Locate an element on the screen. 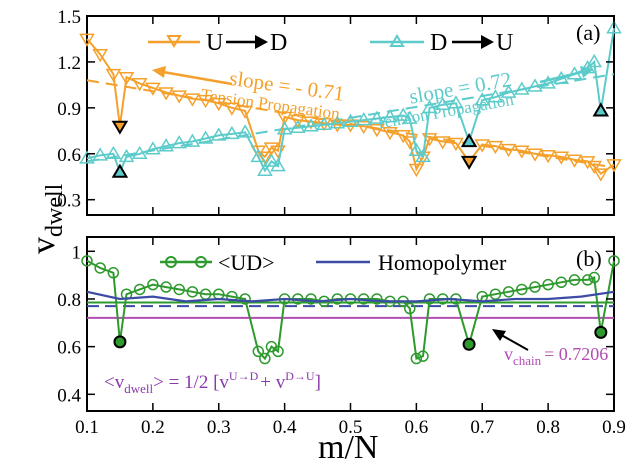 The height and width of the screenshot is (466, 634). x-tick-label: 0.8 is located at coordinates (548, 427).